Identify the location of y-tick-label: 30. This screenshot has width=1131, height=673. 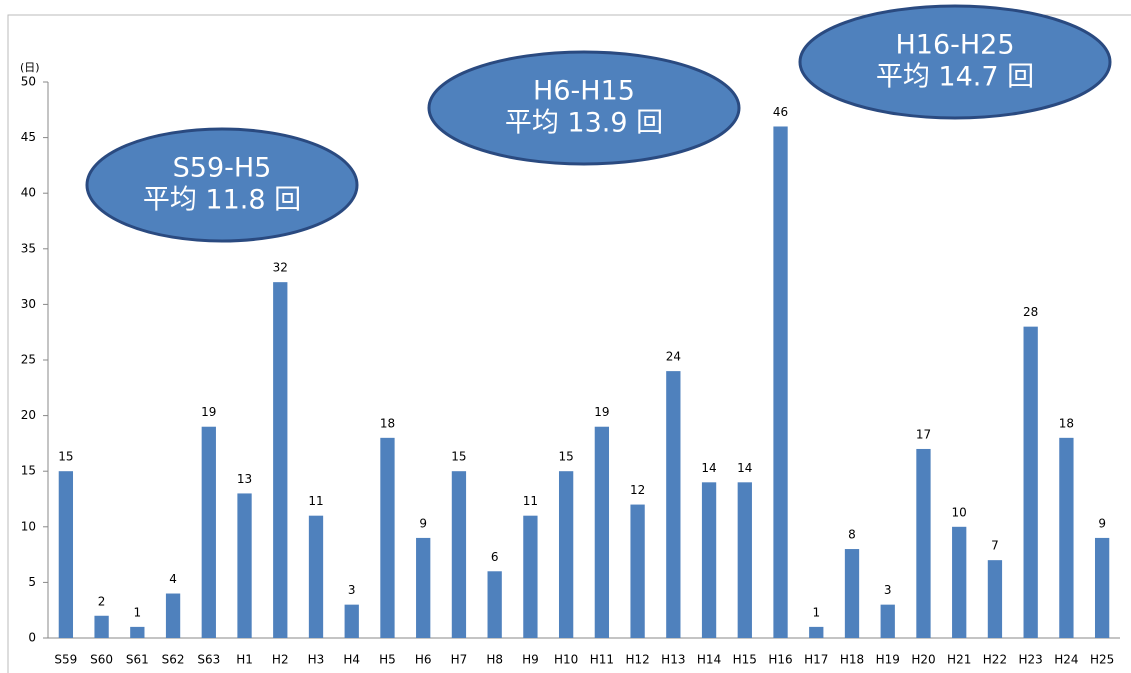
(28, 304).